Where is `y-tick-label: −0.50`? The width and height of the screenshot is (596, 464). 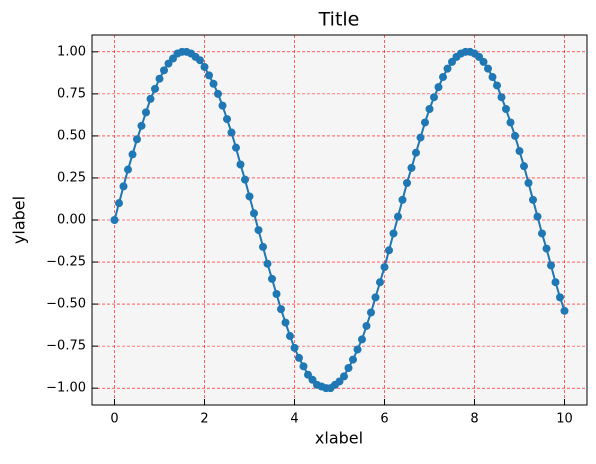 y-tick-label: −0.50 is located at coordinates (66, 304).